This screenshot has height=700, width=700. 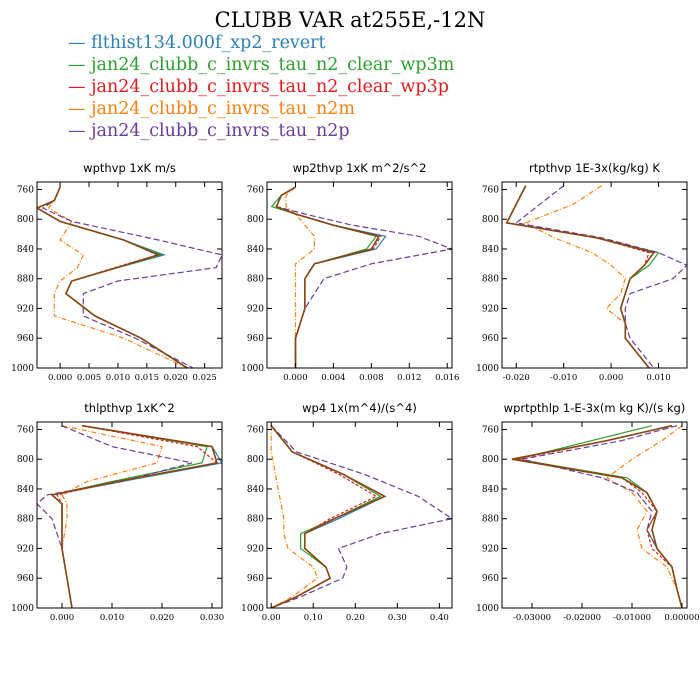 What do you see at coordinates (355, 618) in the screenshot?
I see `x-tick-label: 0.20` at bounding box center [355, 618].